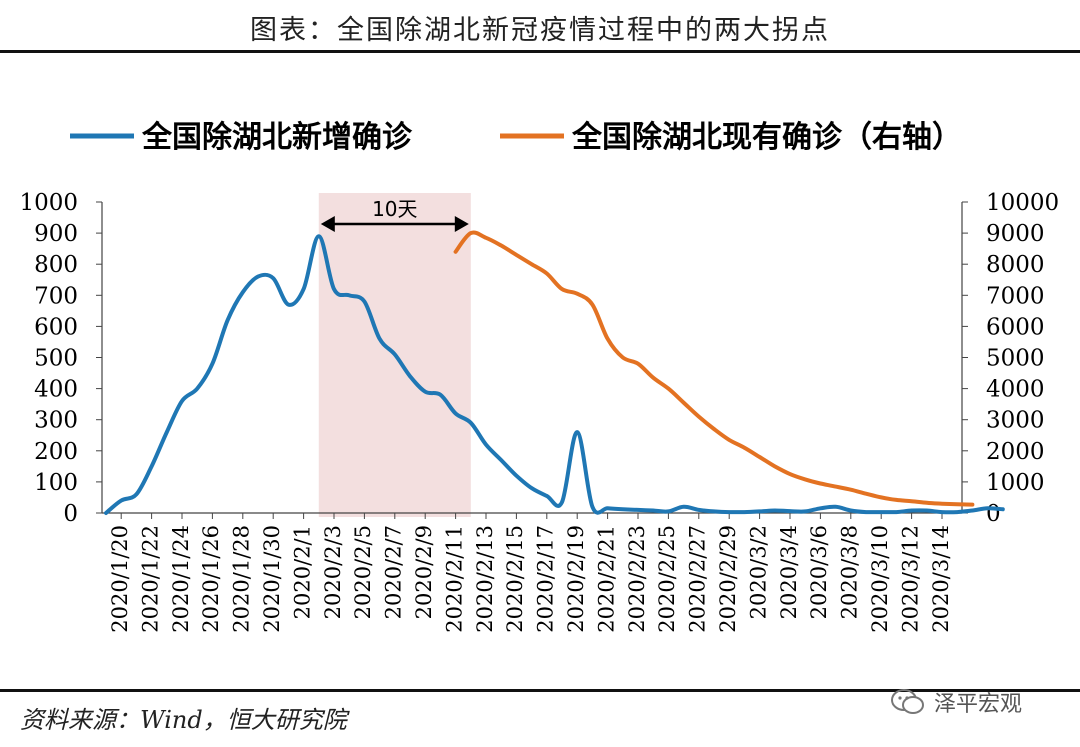 The image size is (1080, 747). What do you see at coordinates (56, 359) in the screenshot?
I see `y-left-tick-label: 500` at bounding box center [56, 359].